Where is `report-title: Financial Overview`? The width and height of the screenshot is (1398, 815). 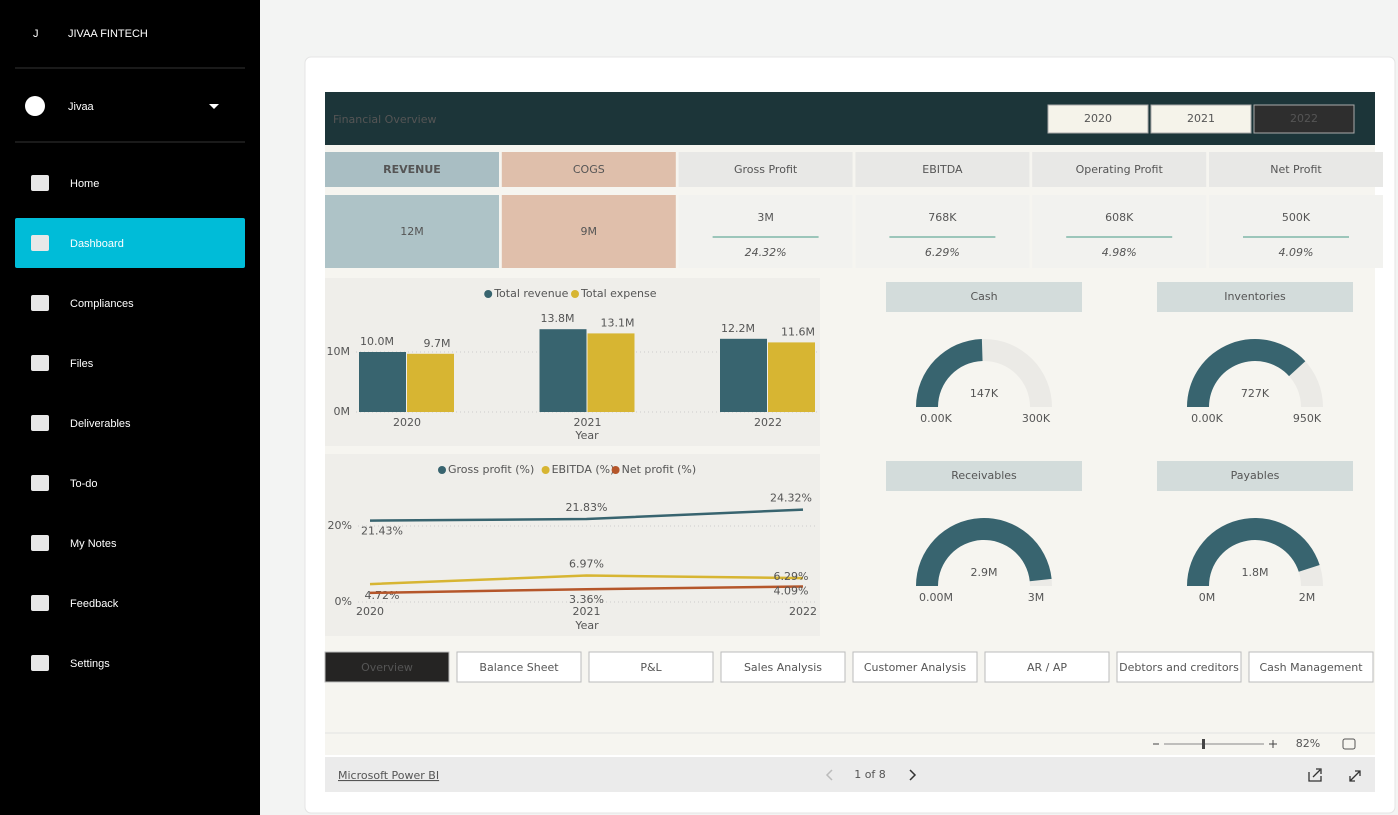 report-title: Financial Overview is located at coordinates (384, 119).